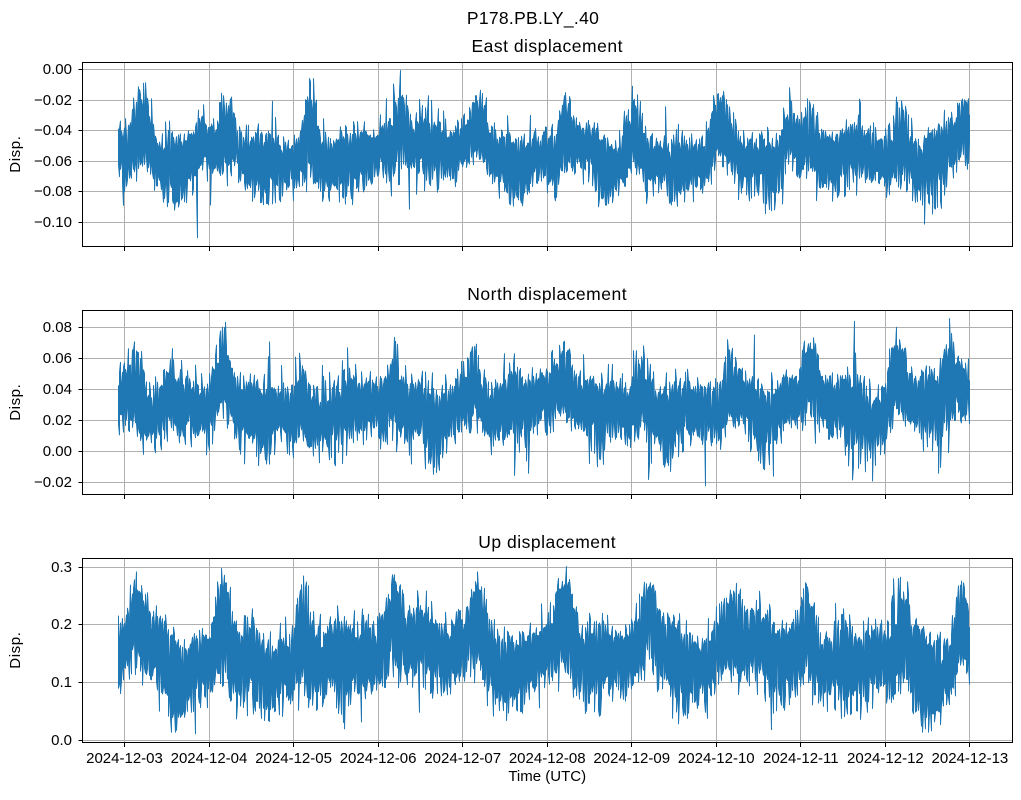 The height and width of the screenshot is (800, 1021). What do you see at coordinates (547, 542) in the screenshot?
I see `svg-text: Up displacement` at bounding box center [547, 542].